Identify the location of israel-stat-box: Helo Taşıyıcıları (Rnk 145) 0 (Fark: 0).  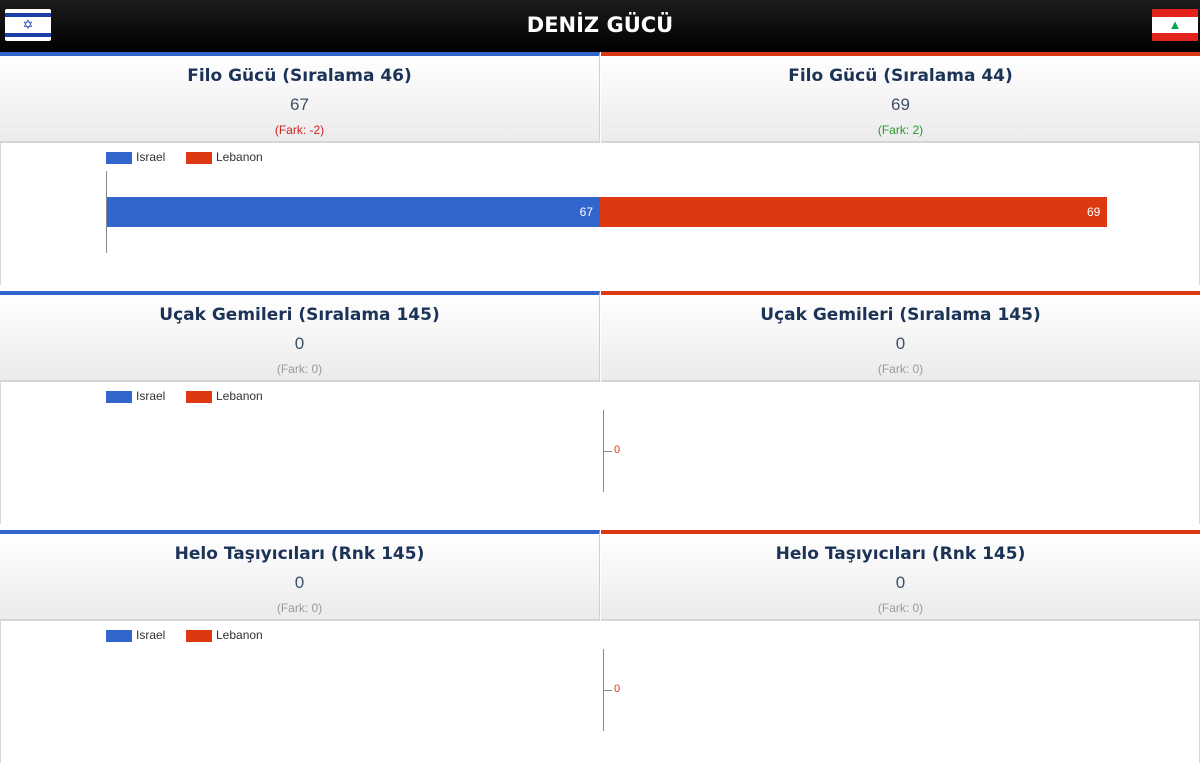
(300, 575).